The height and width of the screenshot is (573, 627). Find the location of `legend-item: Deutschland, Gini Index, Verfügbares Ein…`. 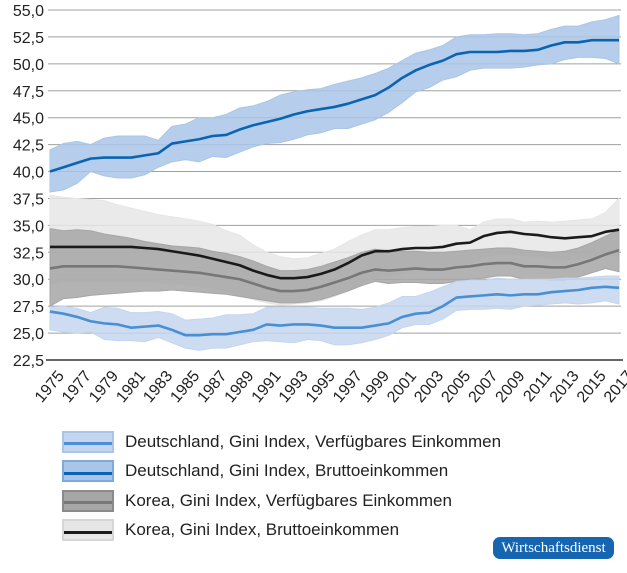

legend-item: Deutschland, Gini Index, Verfügbares Ein… is located at coordinates (281, 442).